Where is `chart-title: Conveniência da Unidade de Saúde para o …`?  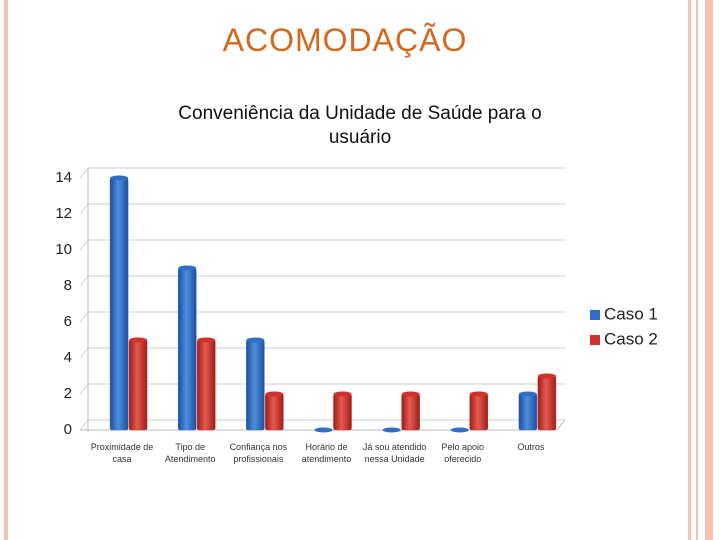 chart-title: Conveniência da Unidade de Saúde para o … is located at coordinates (360, 125).